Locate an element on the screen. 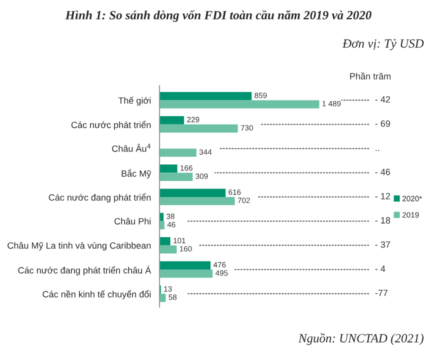 This screenshot has height=357, width=437. y-tick-label: Các nước đang phát triển is located at coordinates (99, 197).